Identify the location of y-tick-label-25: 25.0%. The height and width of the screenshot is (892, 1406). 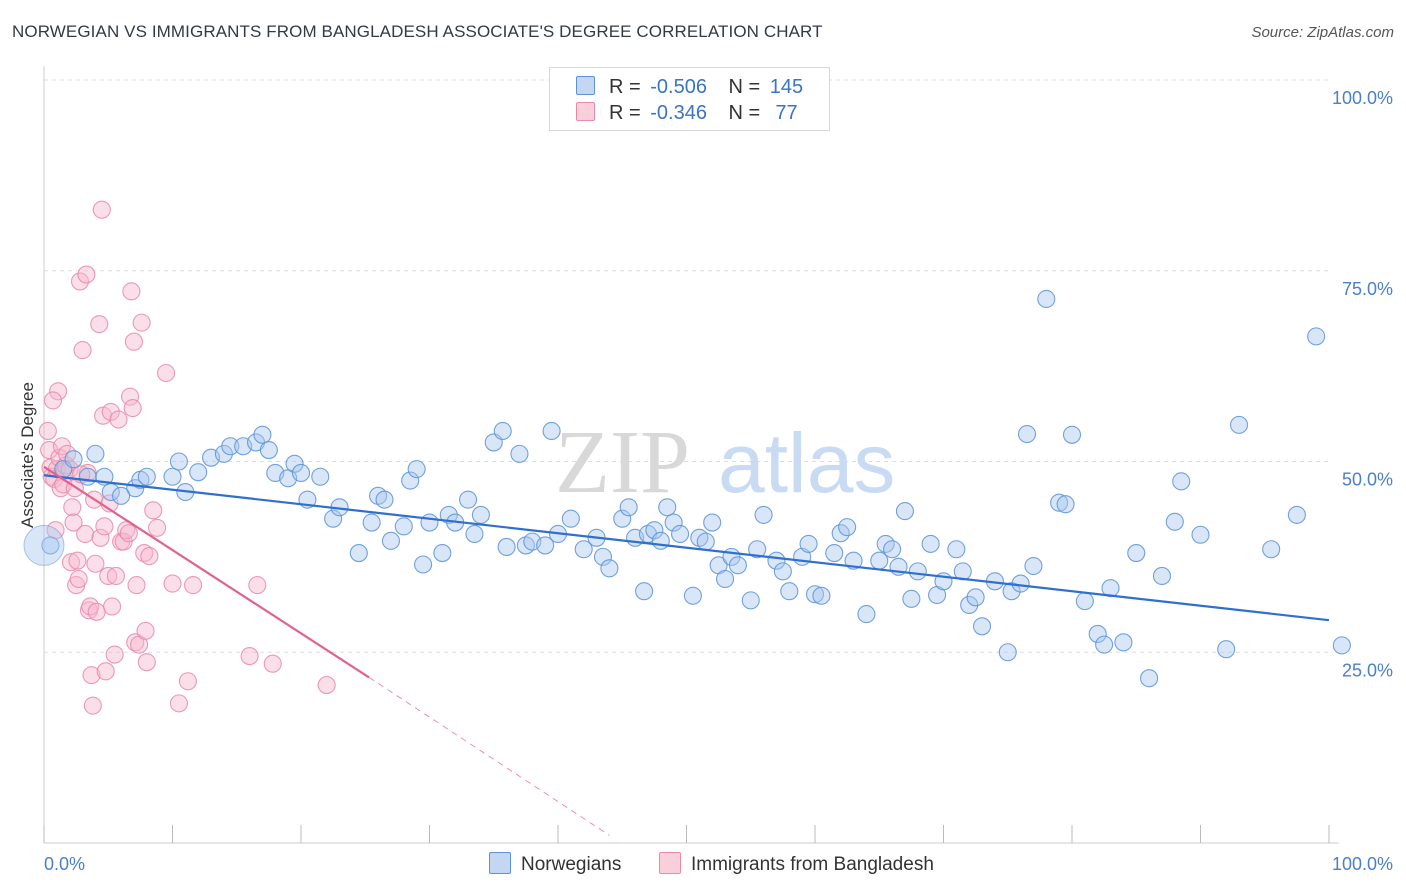
(1367, 670).